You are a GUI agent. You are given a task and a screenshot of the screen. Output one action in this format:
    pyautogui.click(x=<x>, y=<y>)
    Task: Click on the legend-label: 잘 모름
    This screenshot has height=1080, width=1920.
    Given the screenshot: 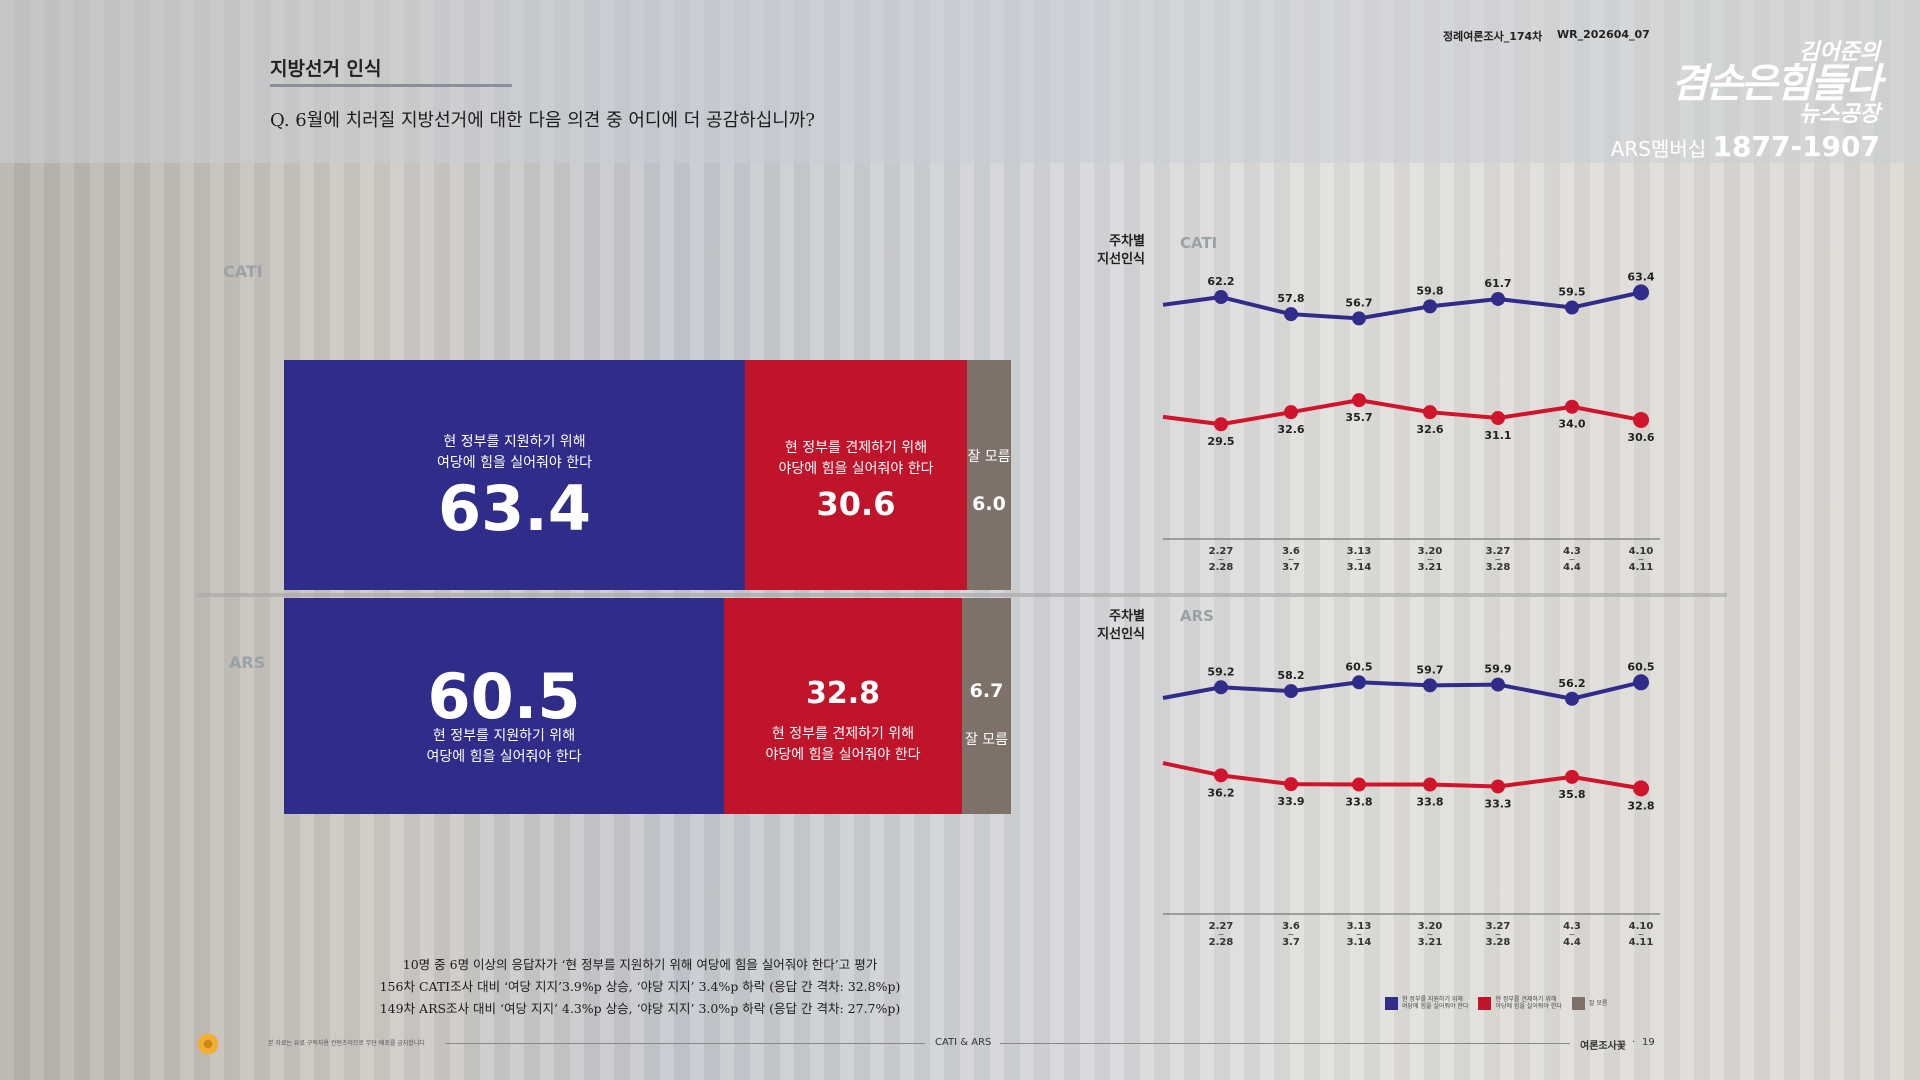 What is the action you would take?
    pyautogui.click(x=1598, y=1003)
    